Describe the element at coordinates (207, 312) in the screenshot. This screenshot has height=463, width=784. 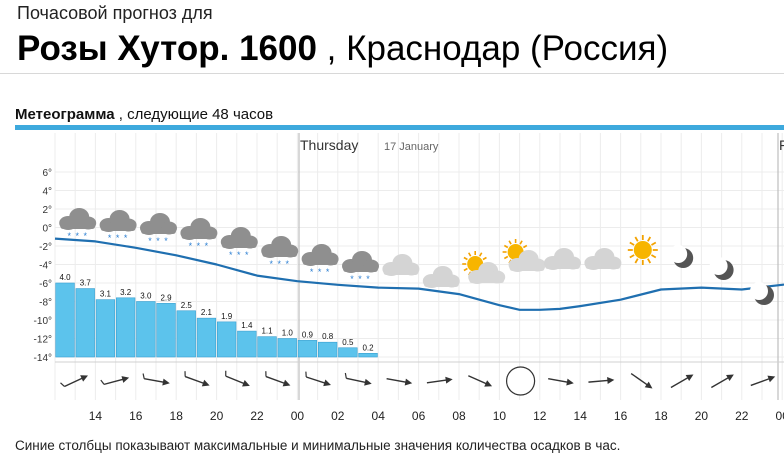
I see `precip-label: 2.1` at that location.